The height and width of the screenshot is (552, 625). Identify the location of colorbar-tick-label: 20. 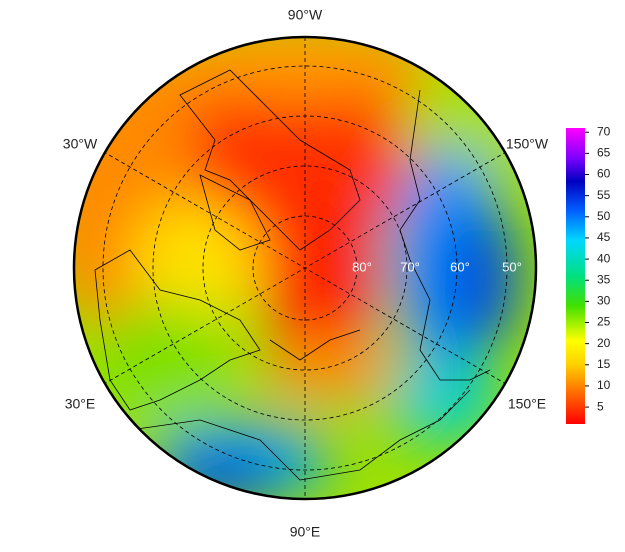
(604, 343).